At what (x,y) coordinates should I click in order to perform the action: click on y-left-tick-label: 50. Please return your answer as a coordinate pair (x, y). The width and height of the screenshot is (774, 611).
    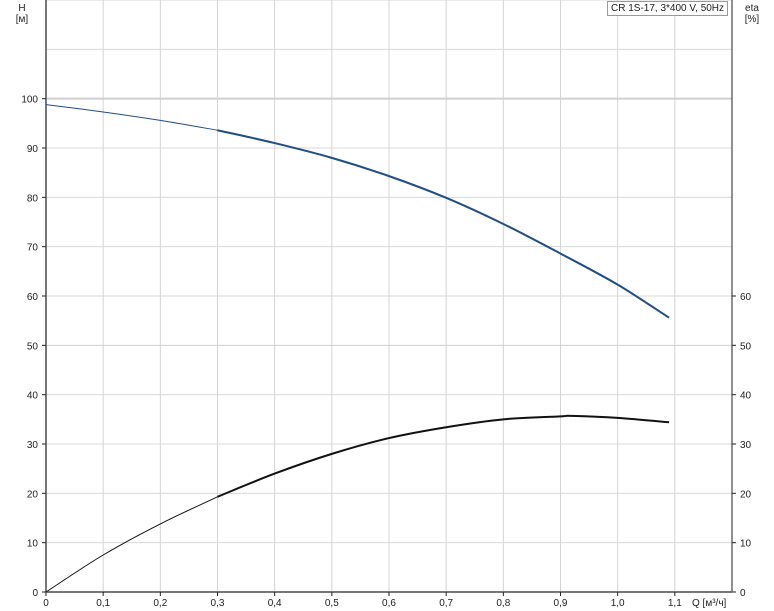
    Looking at the image, I should click on (33, 346).